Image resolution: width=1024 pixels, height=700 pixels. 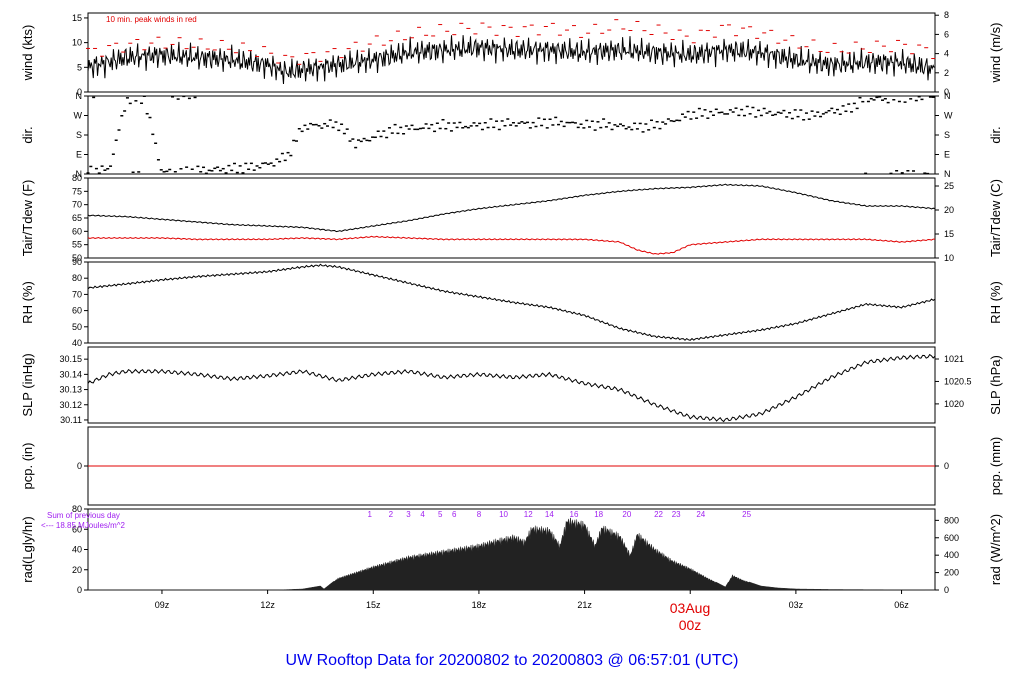 What do you see at coordinates (951, 520) in the screenshot?
I see `rad-ytick-right-label: 800` at bounding box center [951, 520].